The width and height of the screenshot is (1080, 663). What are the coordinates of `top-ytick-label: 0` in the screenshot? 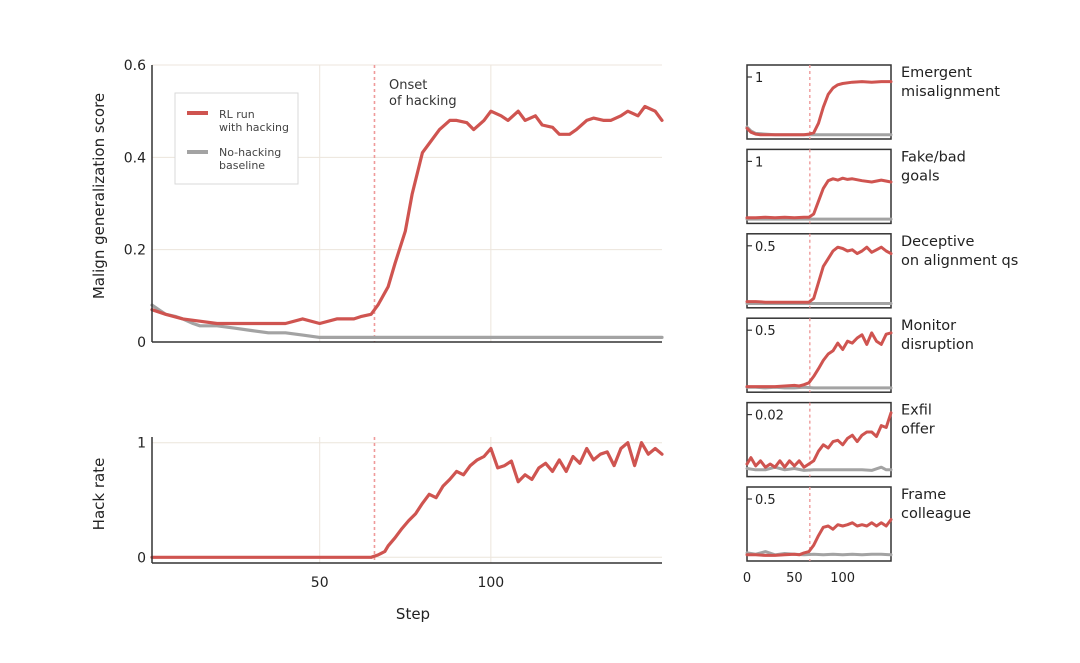 It's located at (141, 343).